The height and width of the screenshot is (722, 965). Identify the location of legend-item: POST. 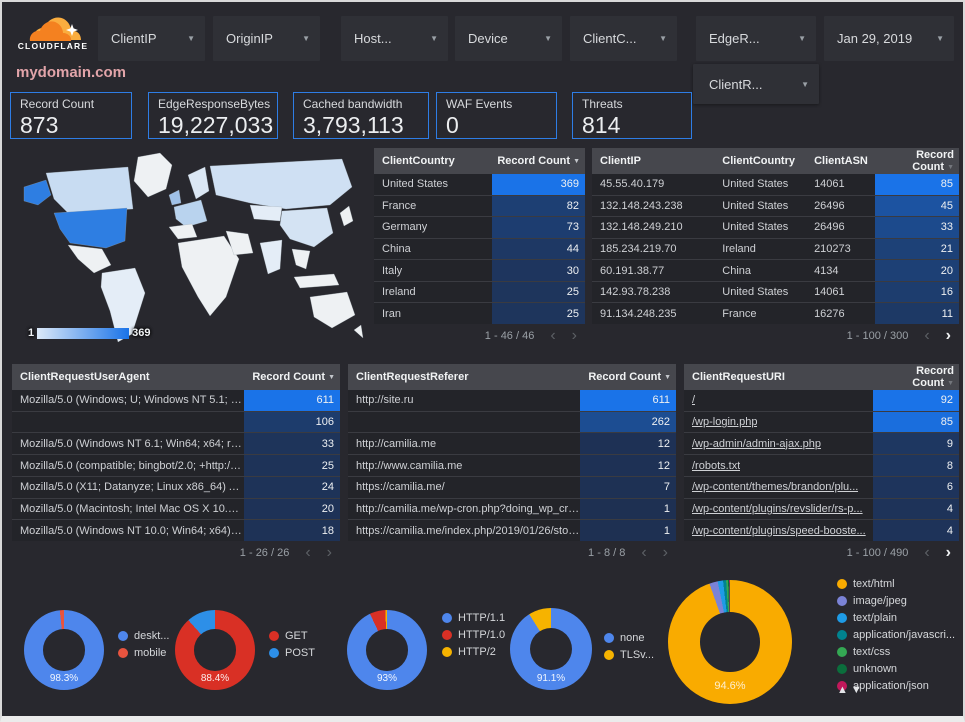
(292, 653).